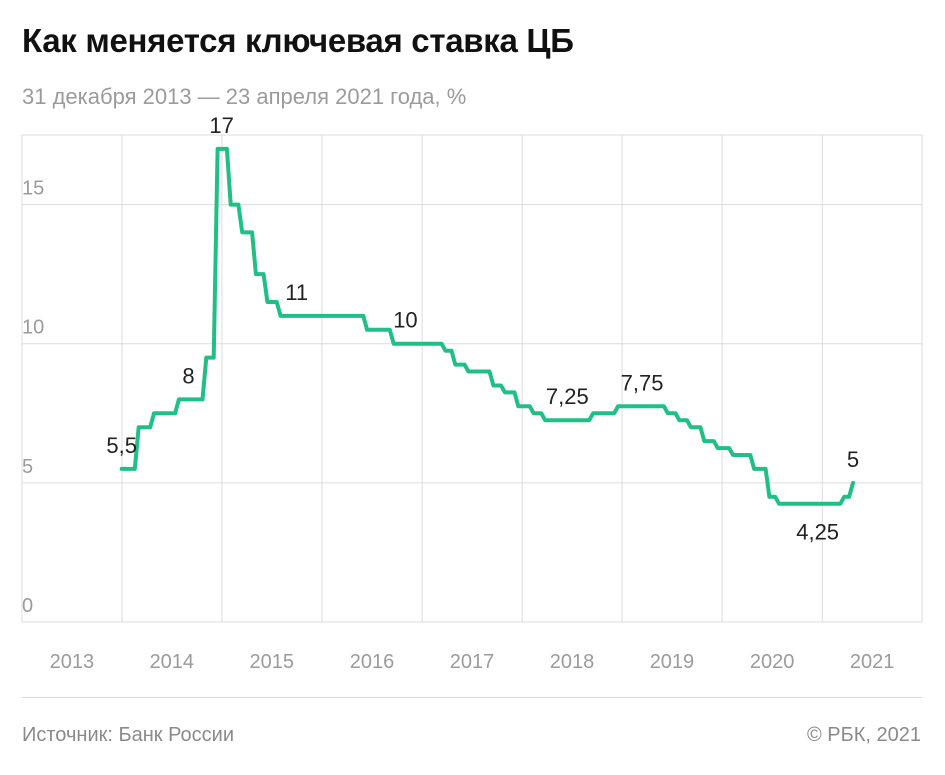  I want to click on data-label: 5, so click(853, 459).